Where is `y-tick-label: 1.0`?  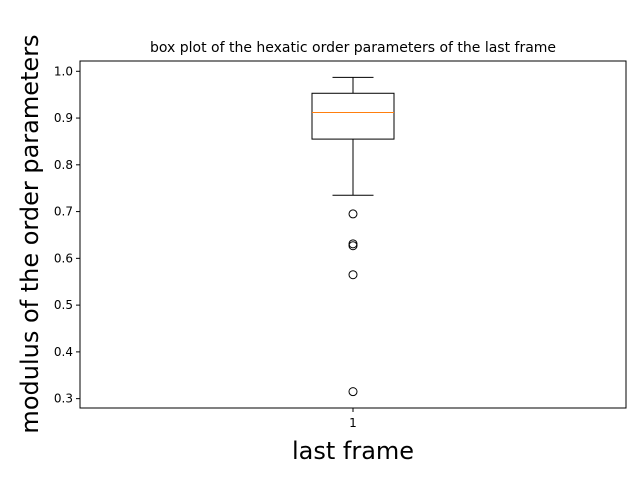 y-tick-label: 1.0 is located at coordinates (63, 71).